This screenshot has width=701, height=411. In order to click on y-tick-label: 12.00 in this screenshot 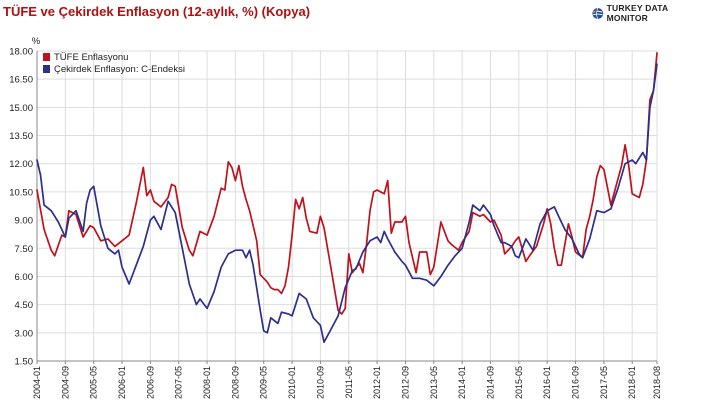, I will do `click(21, 164)`.